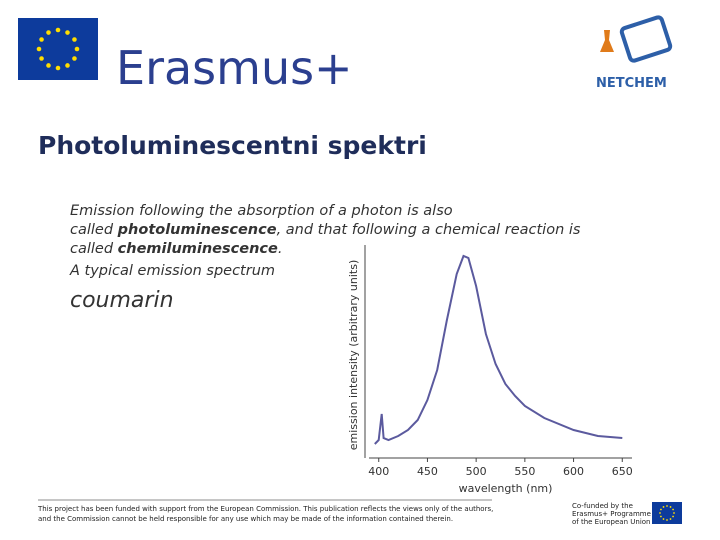 This screenshot has width=720, height=540. What do you see at coordinates (667, 513) in the screenshot?
I see `eu-flag-small` at bounding box center [667, 513].